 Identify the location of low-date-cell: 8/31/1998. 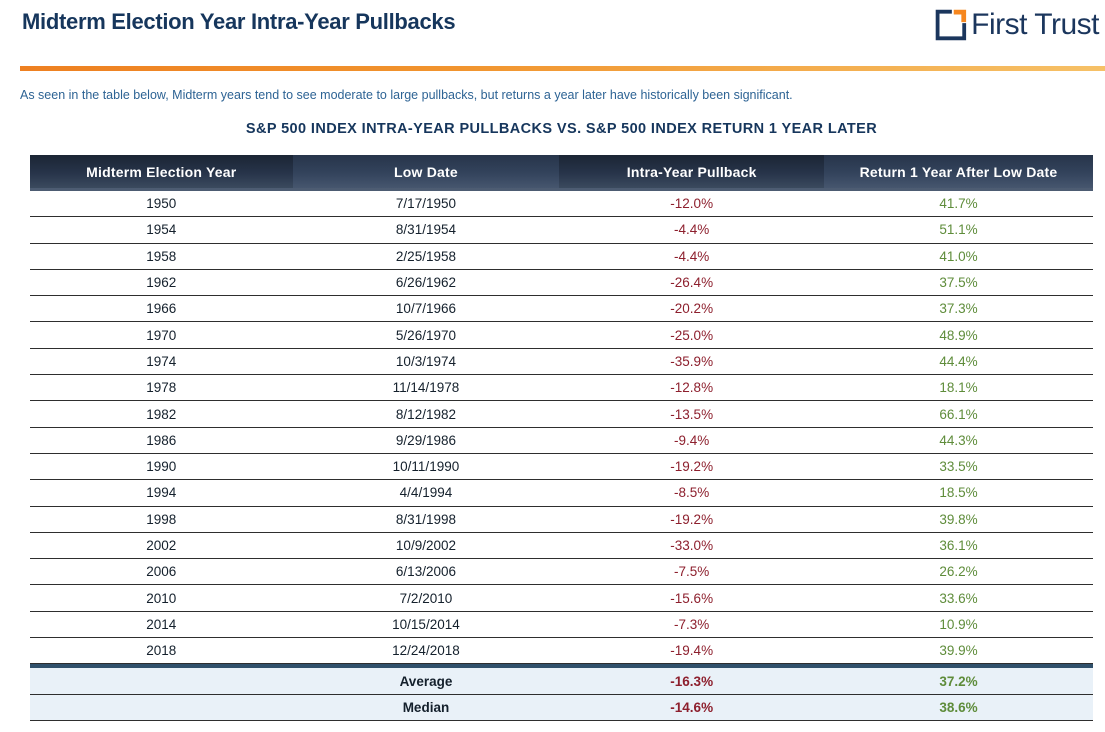
(425, 519).